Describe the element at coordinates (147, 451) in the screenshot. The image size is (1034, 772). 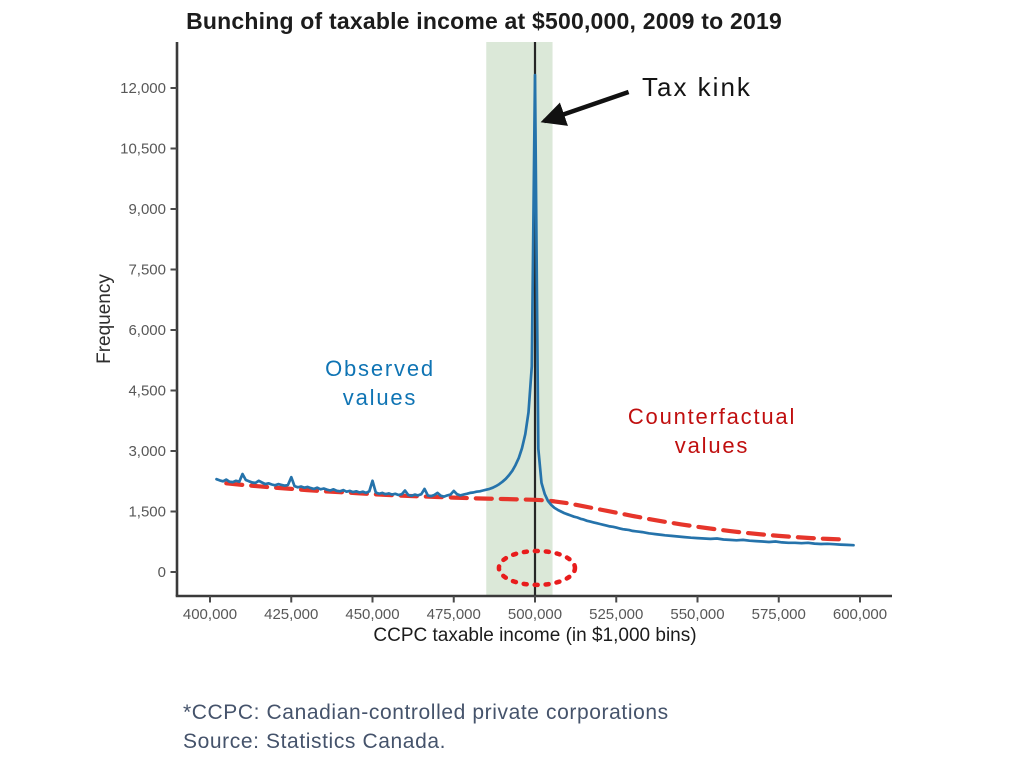
I see `y-tick-label: 3,000` at that location.